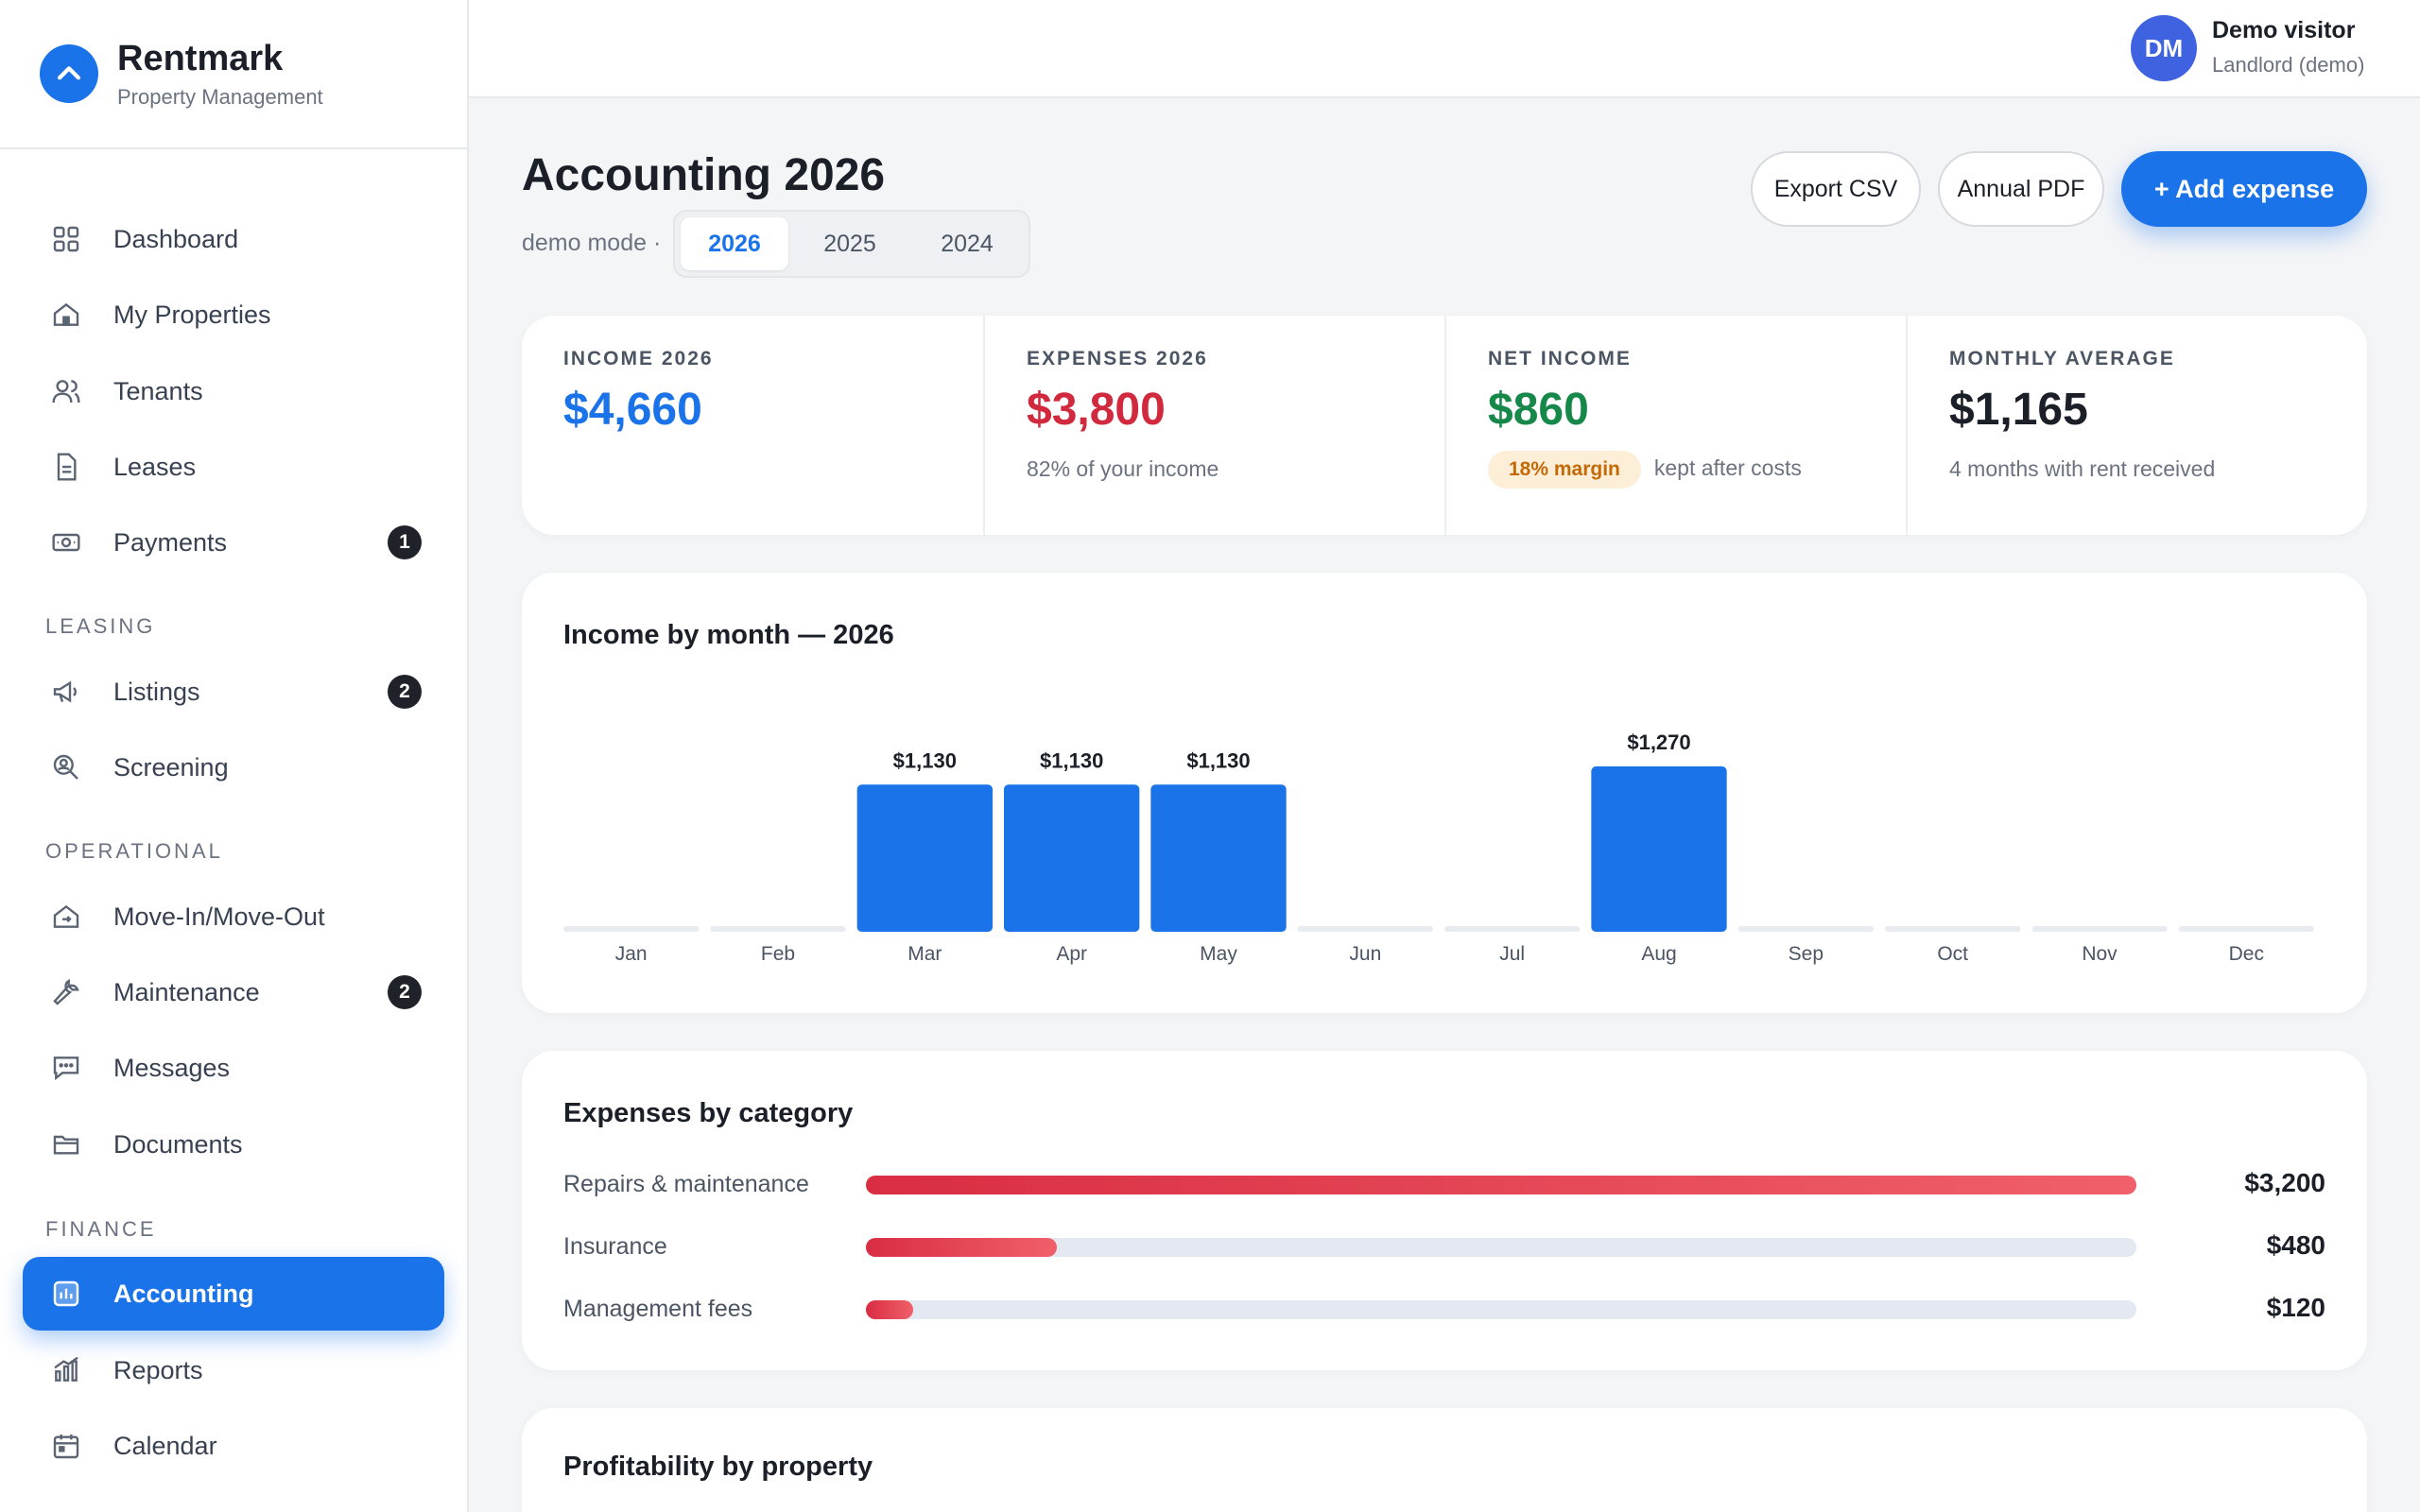 The image size is (2420, 1512). I want to click on sidebar-item-tenants: Tenants, so click(234, 391).